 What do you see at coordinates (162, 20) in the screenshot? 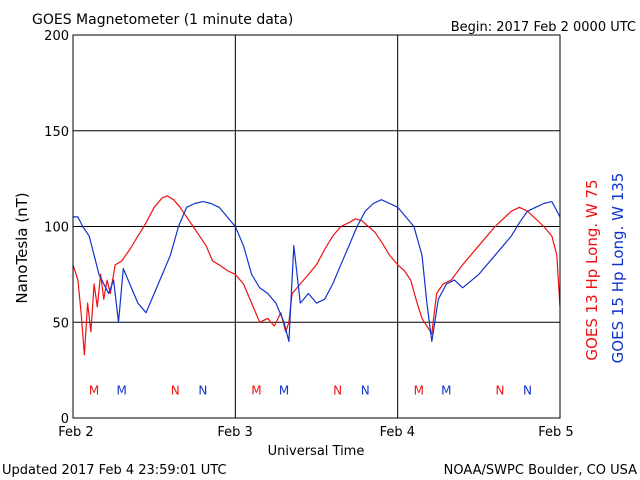
I see `chart-title: GOES Magnetometer (1 minute data)` at bounding box center [162, 20].